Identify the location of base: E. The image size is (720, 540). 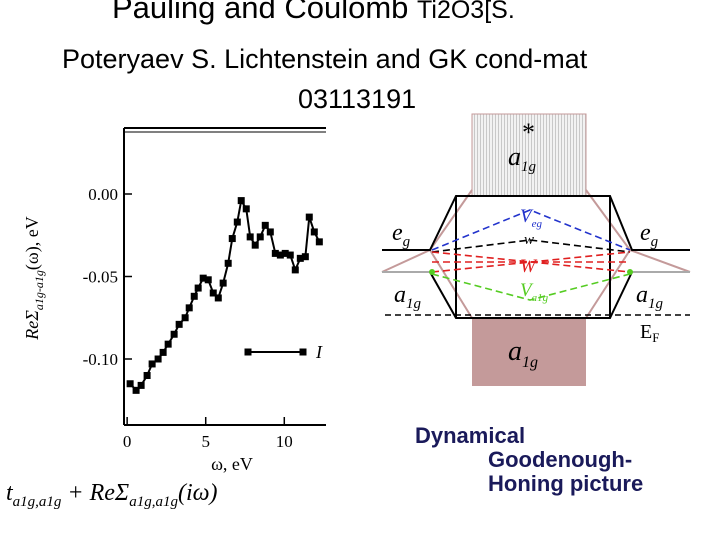
(646, 332).